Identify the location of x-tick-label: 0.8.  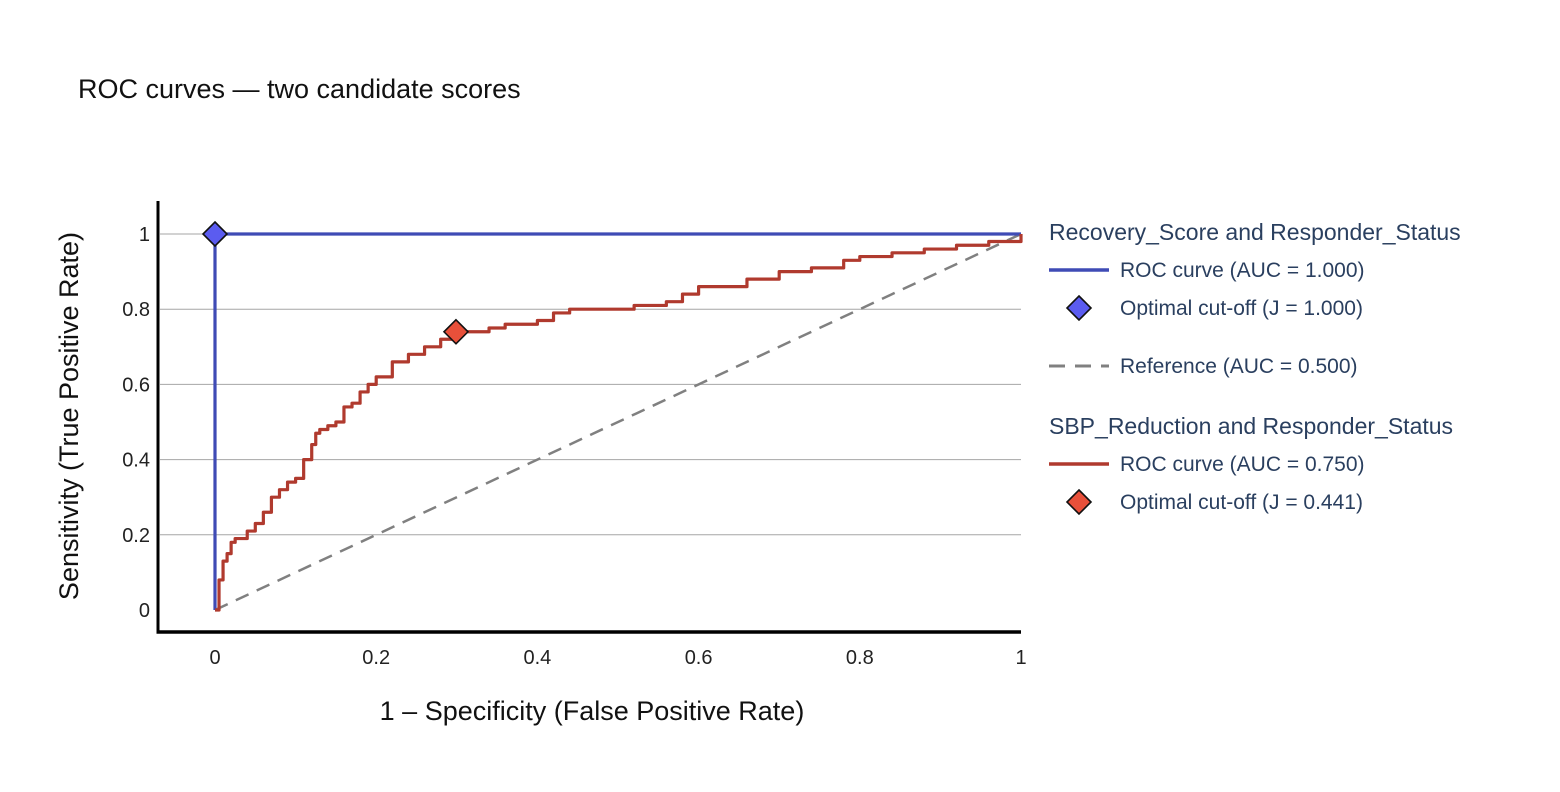
(860, 658).